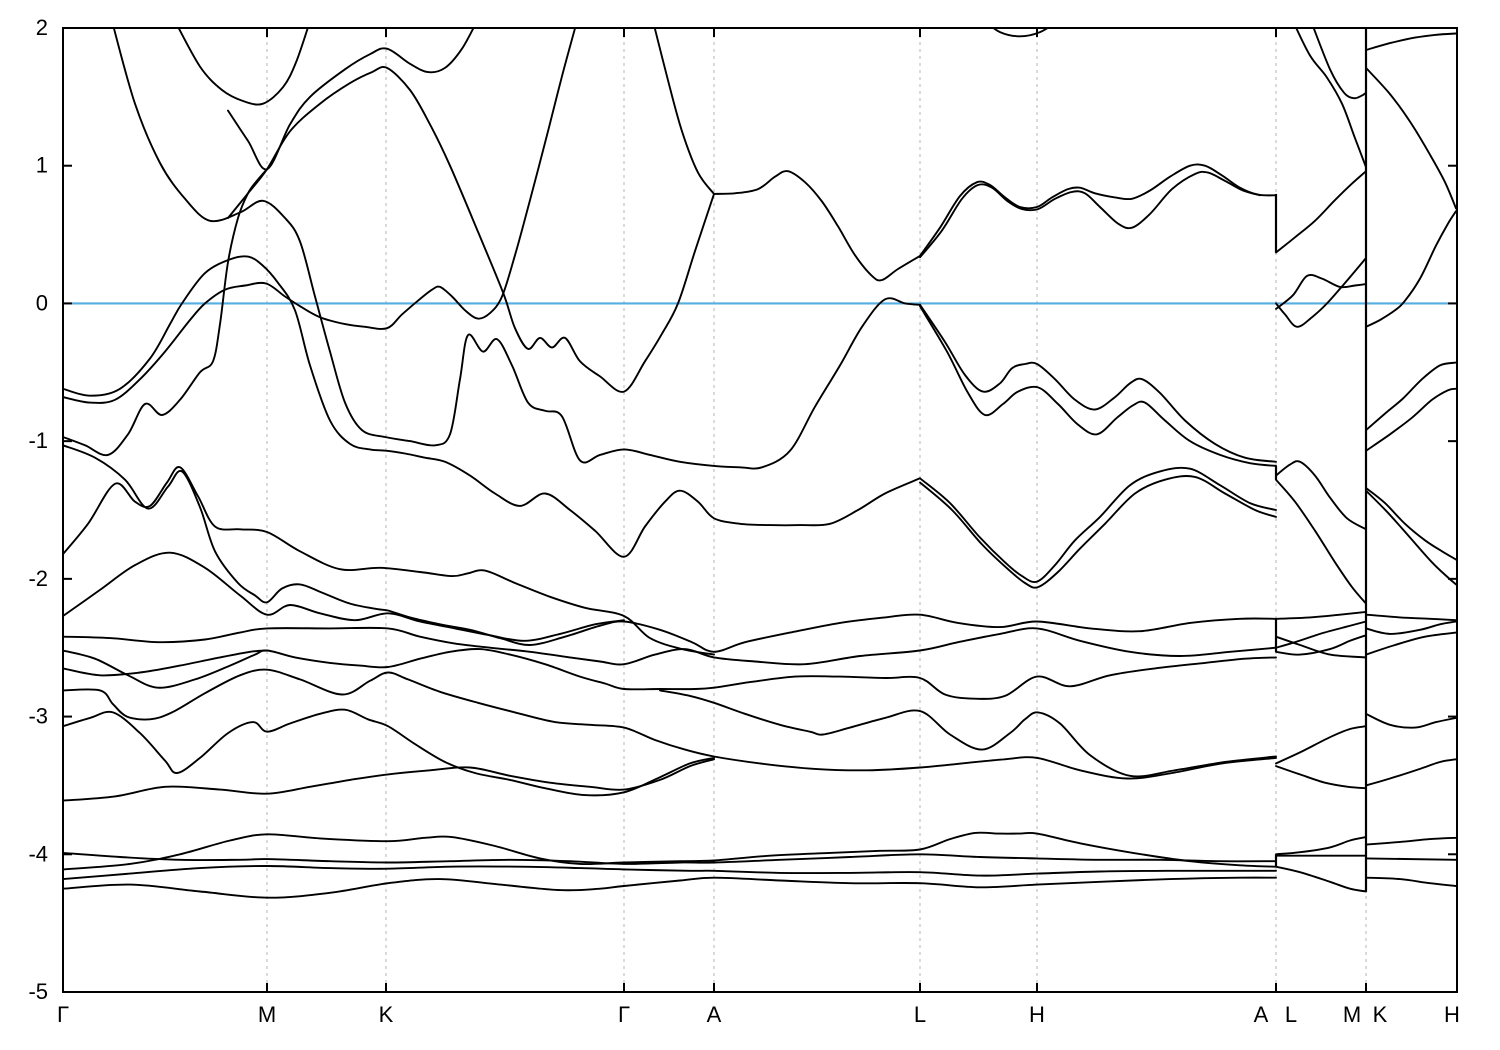 The height and width of the screenshot is (1050, 1500). I want to click on y-tick-label: 2, so click(42, 27).